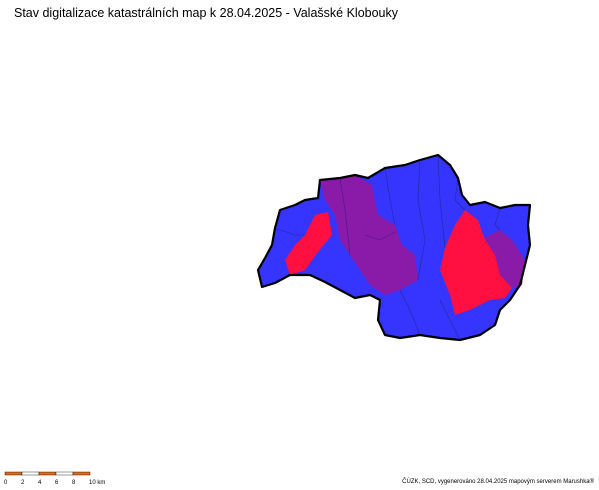 The width and height of the screenshot is (599, 490). What do you see at coordinates (23, 483) in the screenshot?
I see `scale-label: 2` at bounding box center [23, 483].